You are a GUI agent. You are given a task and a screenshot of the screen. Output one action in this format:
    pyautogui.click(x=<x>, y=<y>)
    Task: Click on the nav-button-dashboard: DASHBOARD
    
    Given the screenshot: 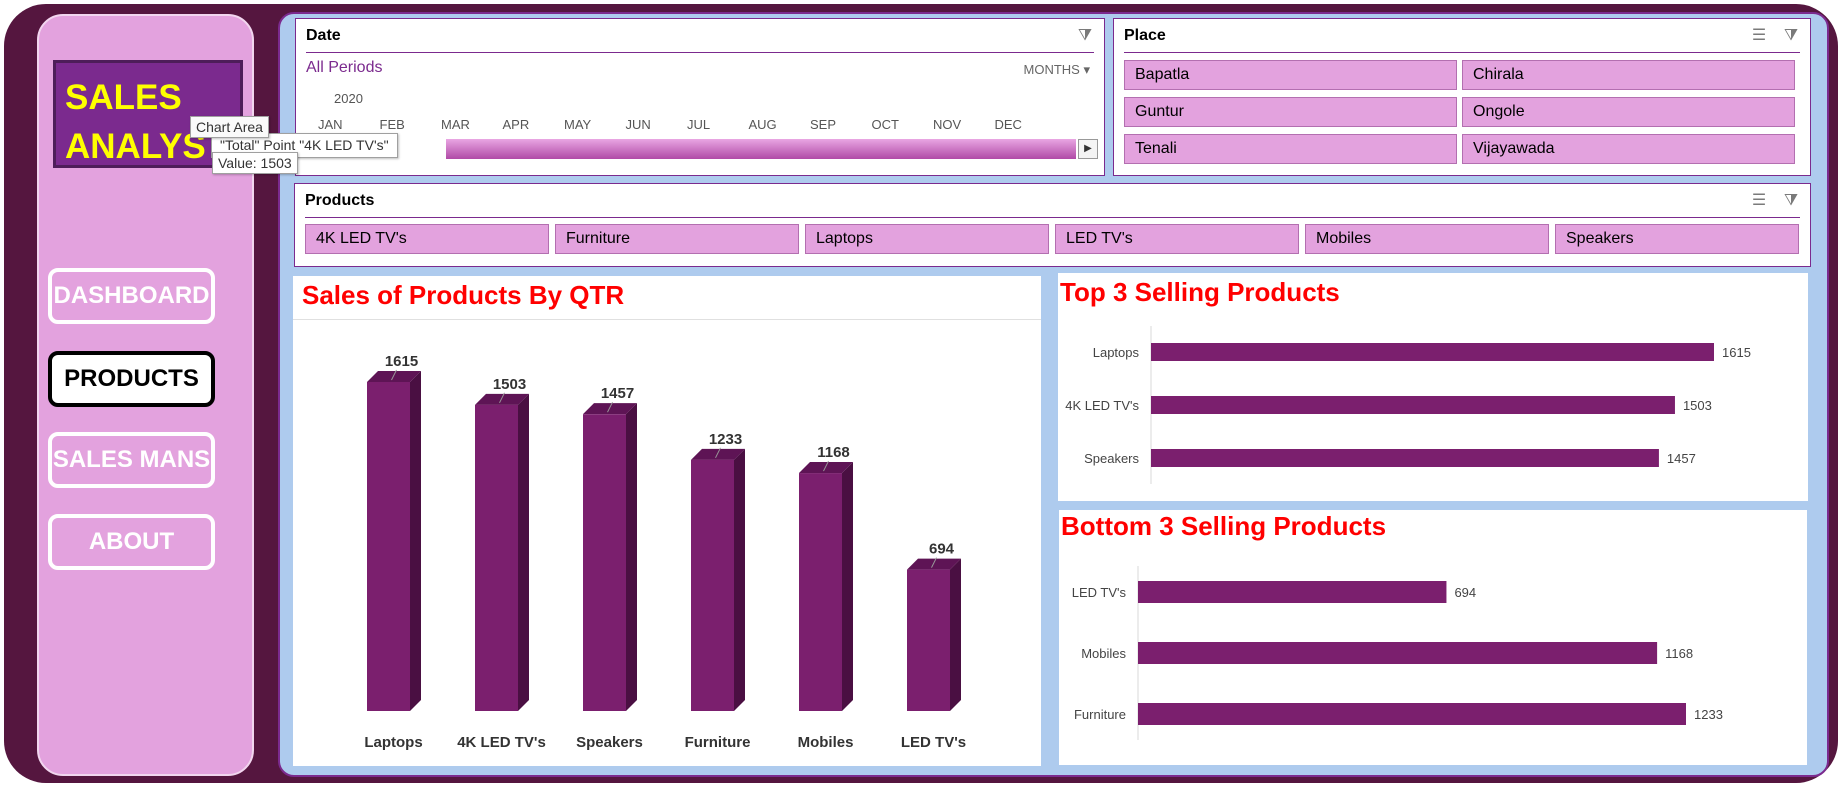 What is the action you would take?
    pyautogui.click(x=131, y=296)
    